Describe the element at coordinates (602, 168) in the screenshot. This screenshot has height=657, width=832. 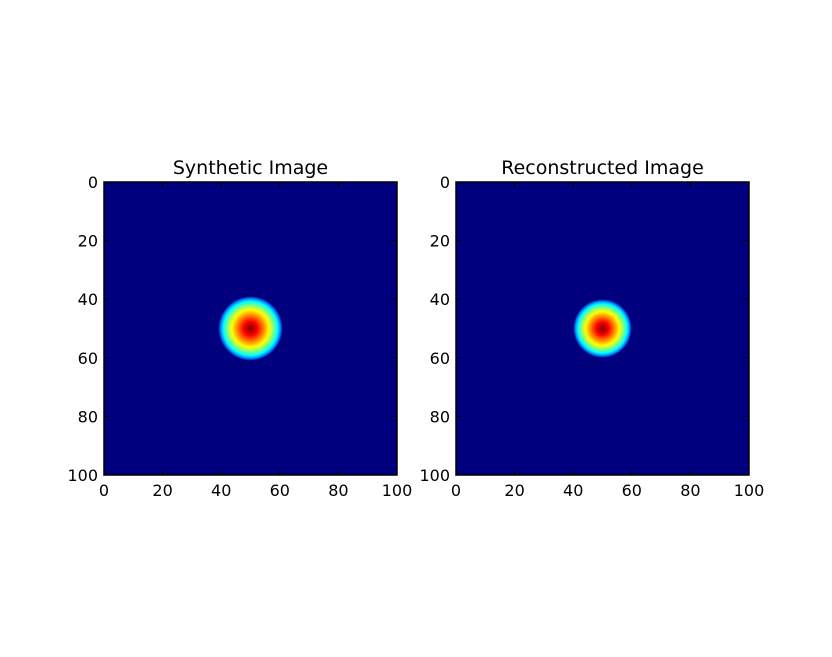
I see `chart-title: Reconstructed Image` at that location.